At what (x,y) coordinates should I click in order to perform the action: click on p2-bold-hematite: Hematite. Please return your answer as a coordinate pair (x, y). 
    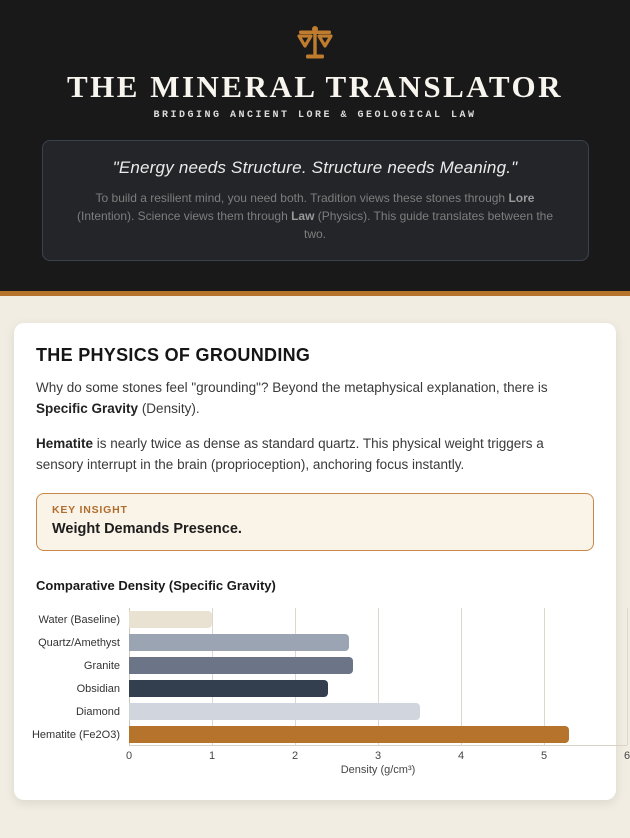
    Looking at the image, I should click on (65, 443).